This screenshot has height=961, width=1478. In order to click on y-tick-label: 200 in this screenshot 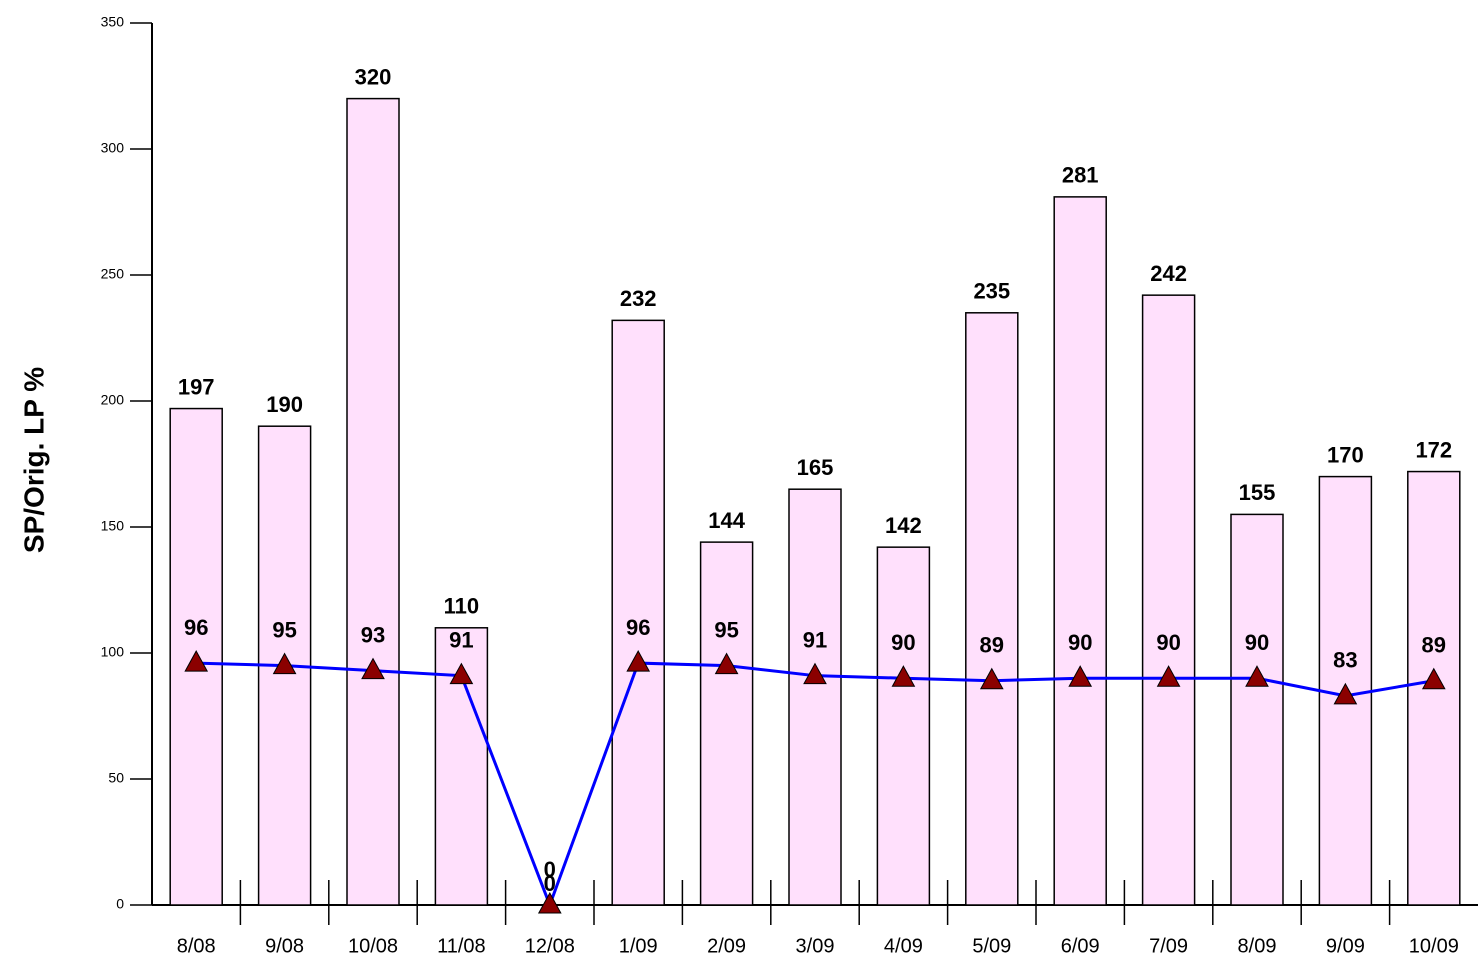, I will do `click(113, 400)`.